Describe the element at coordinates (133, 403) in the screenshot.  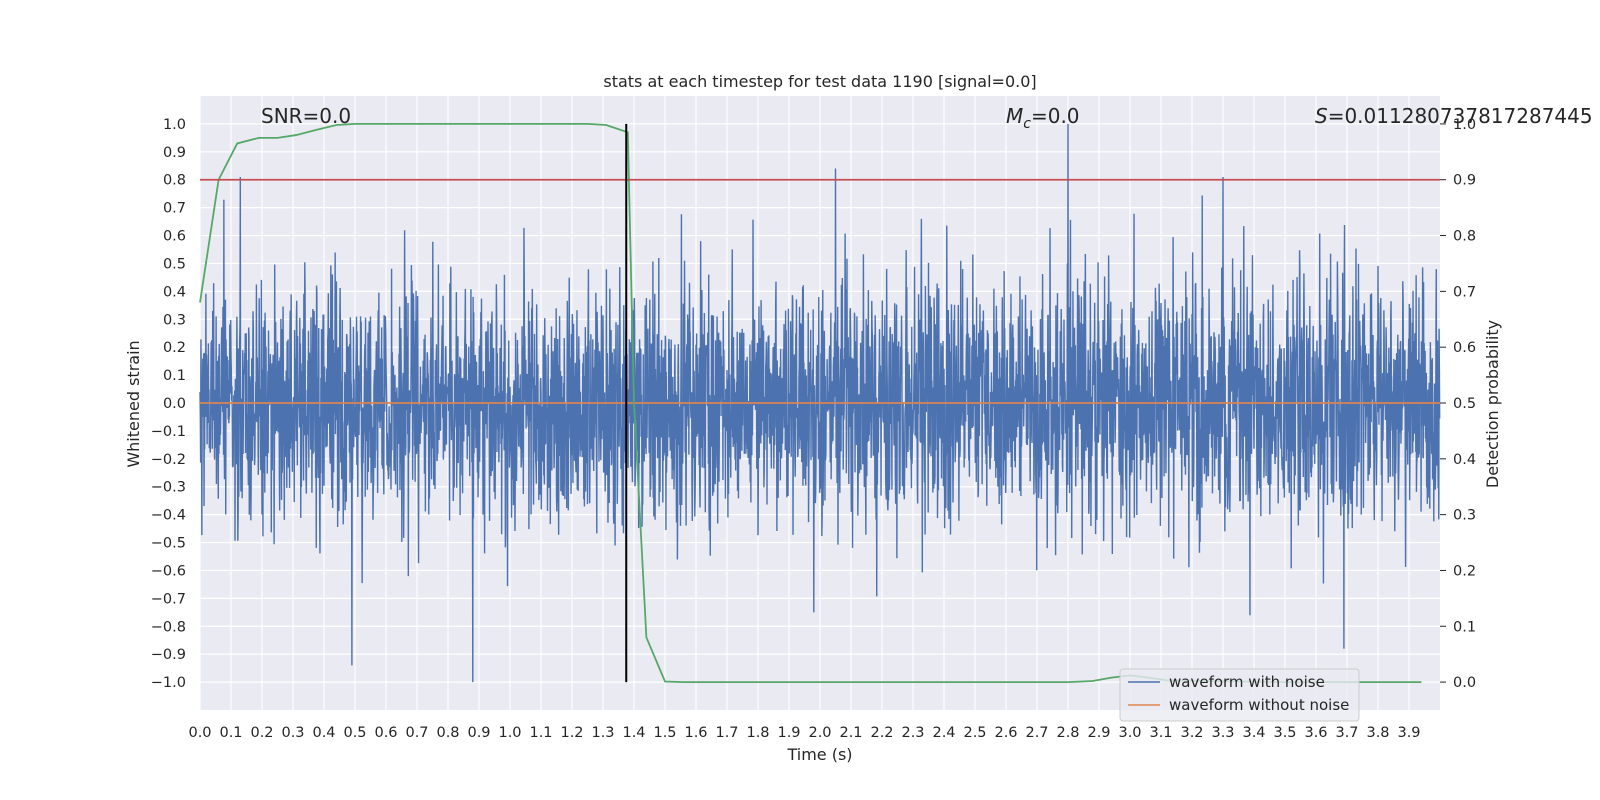
I see `y-axis-label: Whitened strain` at that location.